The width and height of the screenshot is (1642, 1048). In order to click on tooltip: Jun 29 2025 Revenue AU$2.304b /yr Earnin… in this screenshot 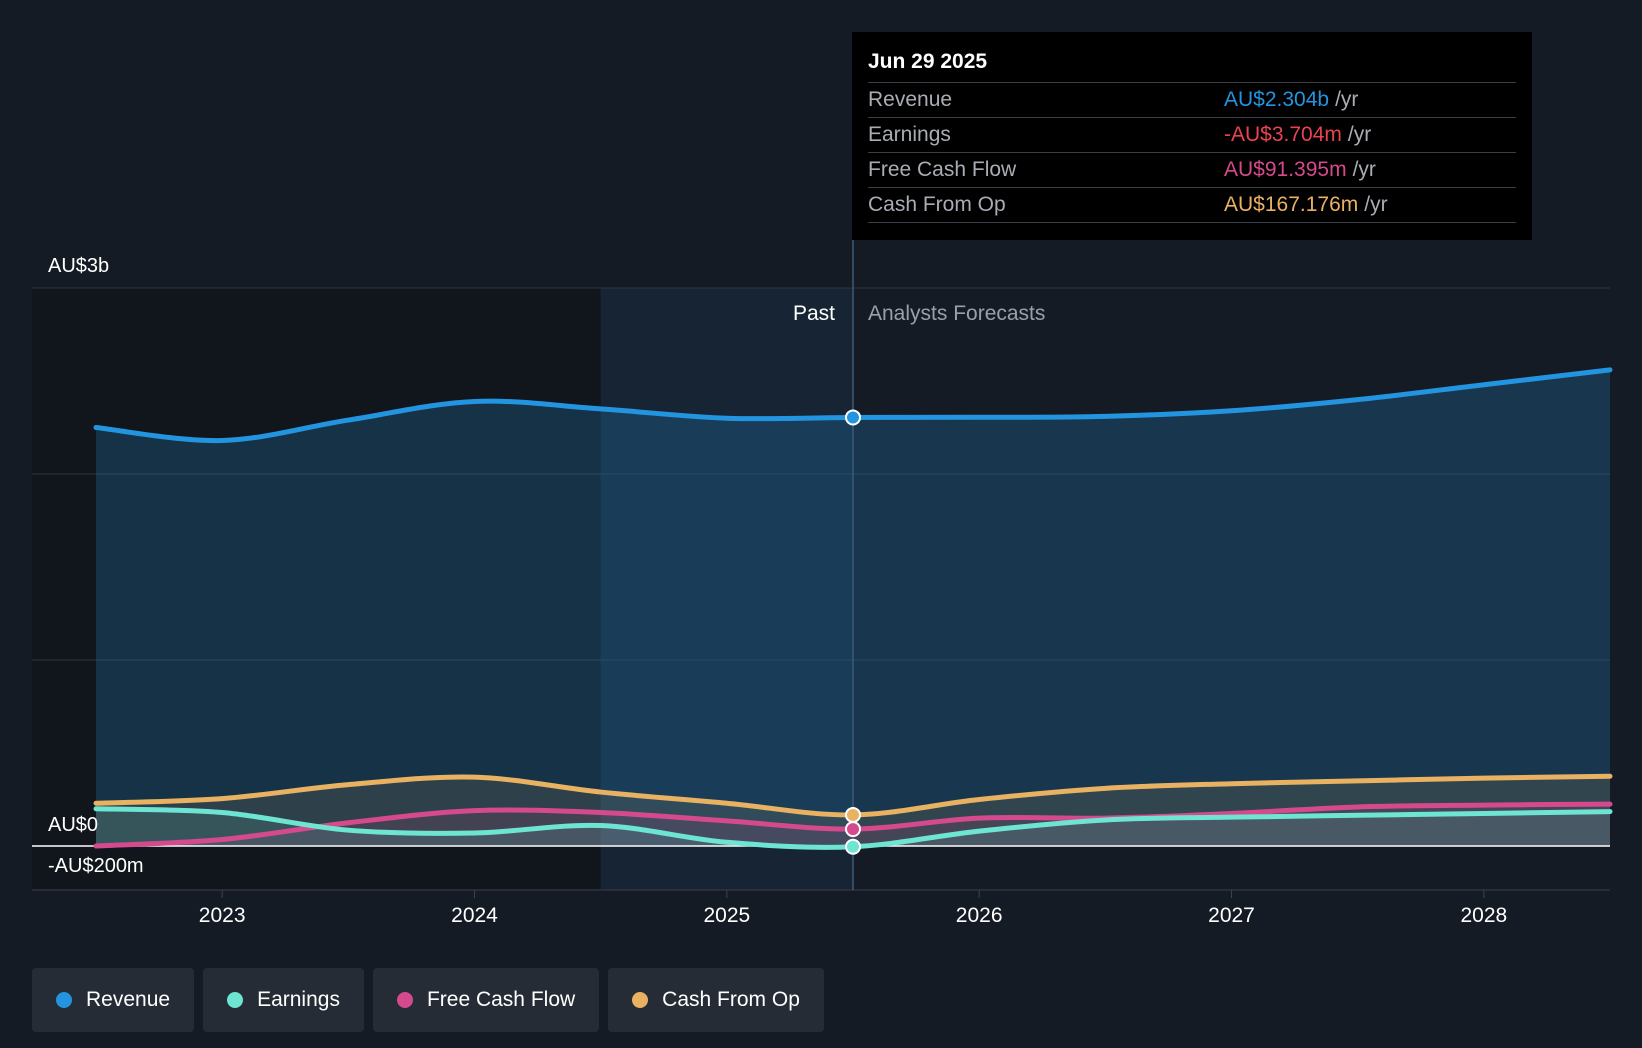, I will do `click(1192, 136)`.